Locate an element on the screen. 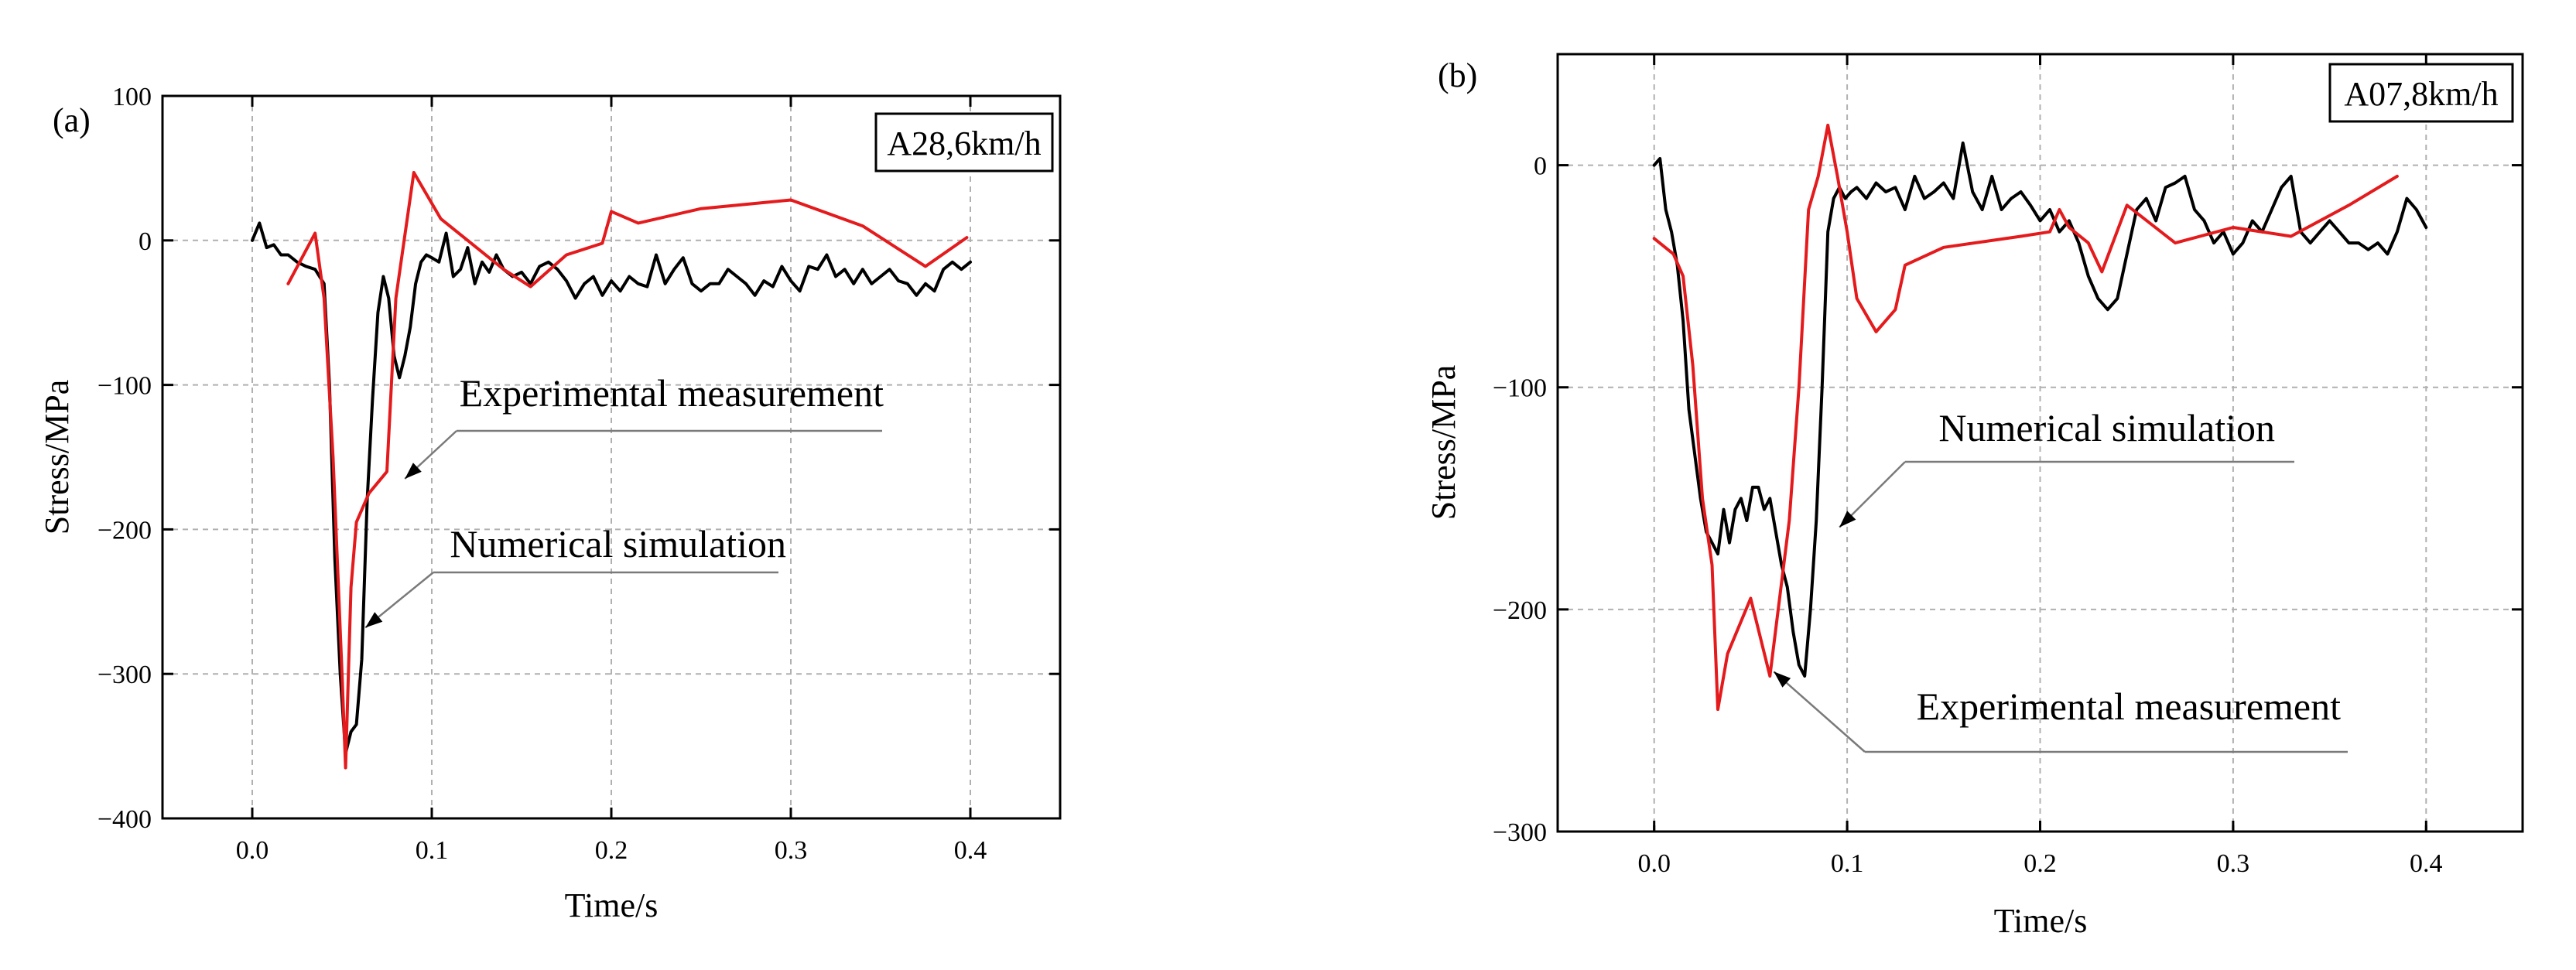 This screenshot has width=2576, height=970. chart-a-y-tick-label-0: 100 is located at coordinates (132, 97).